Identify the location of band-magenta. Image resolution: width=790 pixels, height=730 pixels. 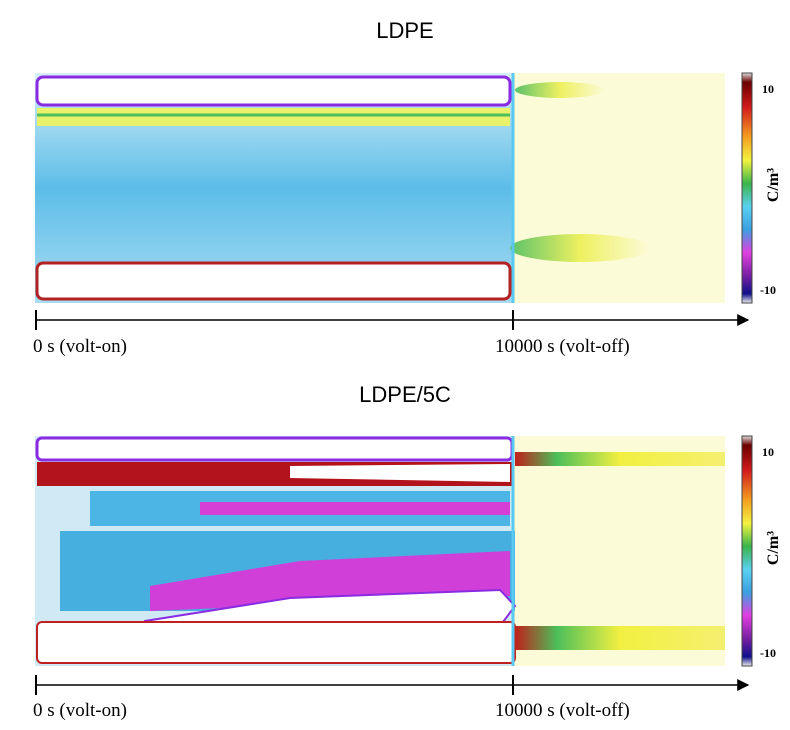
(355, 508).